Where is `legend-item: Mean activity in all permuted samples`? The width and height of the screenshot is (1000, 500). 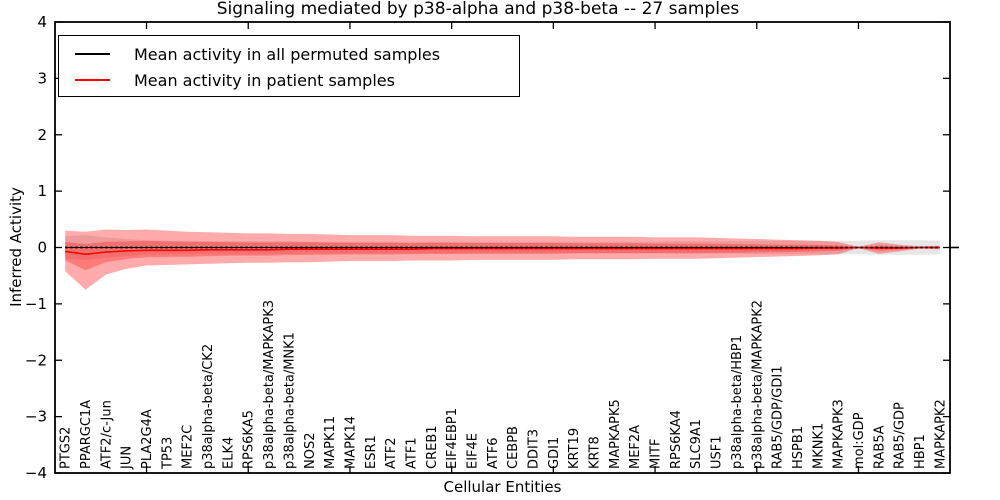 legend-item: Mean activity in all permuted samples is located at coordinates (289, 54).